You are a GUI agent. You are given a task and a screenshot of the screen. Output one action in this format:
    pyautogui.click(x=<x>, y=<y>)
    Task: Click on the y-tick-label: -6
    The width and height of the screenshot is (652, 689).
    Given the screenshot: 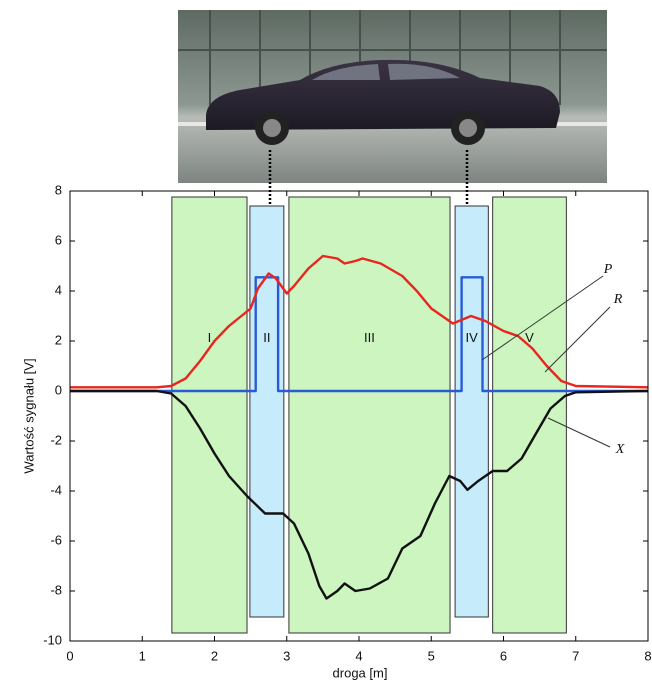 What is the action you would take?
    pyautogui.click(x=56, y=539)
    